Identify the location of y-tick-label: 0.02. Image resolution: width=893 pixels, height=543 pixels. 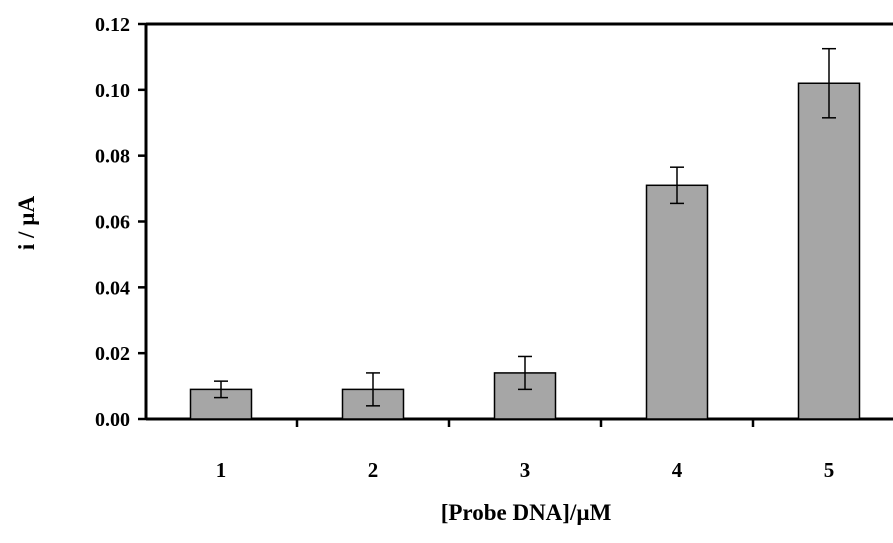
(112, 354).